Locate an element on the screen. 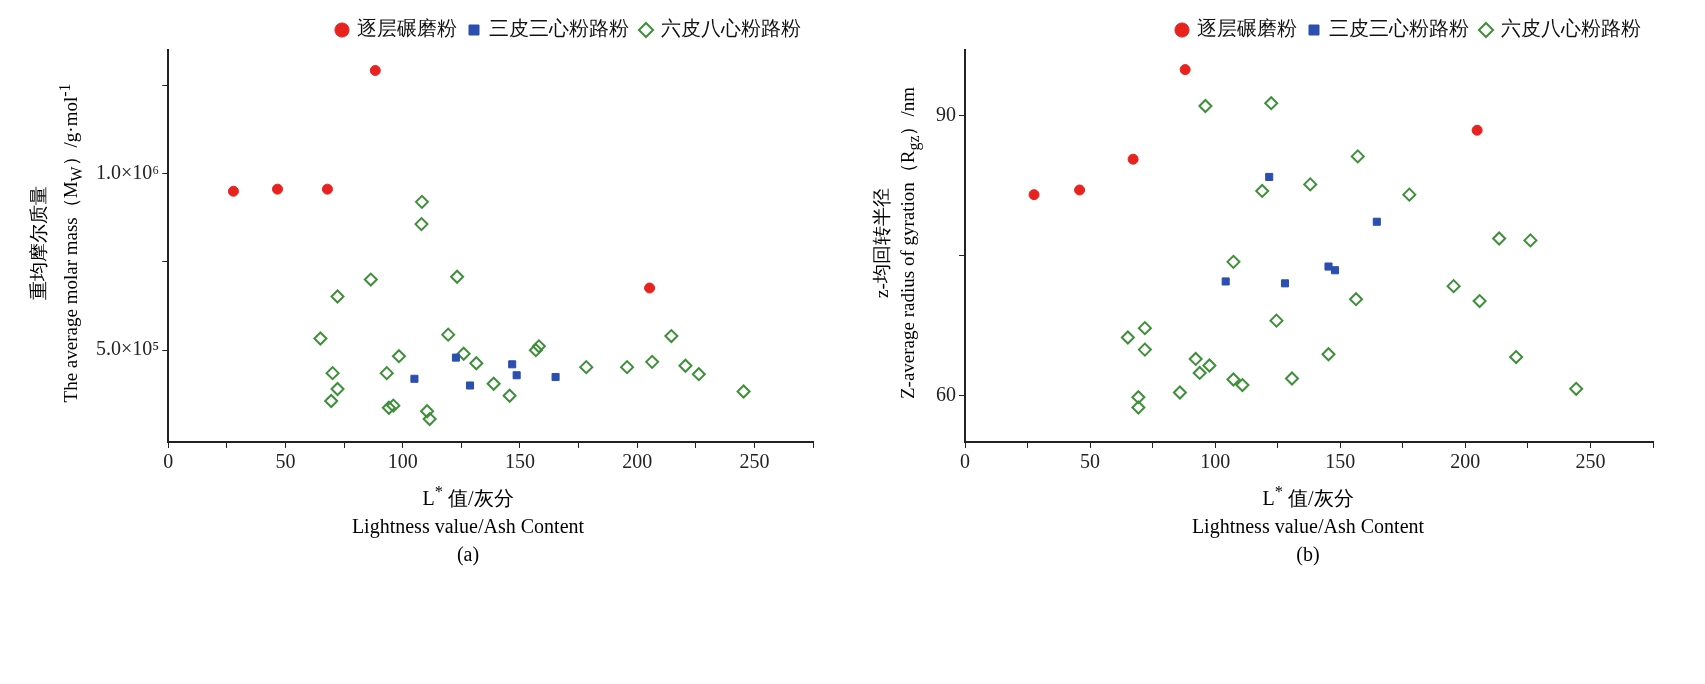  text: (a) is located at coordinates (468, 554).